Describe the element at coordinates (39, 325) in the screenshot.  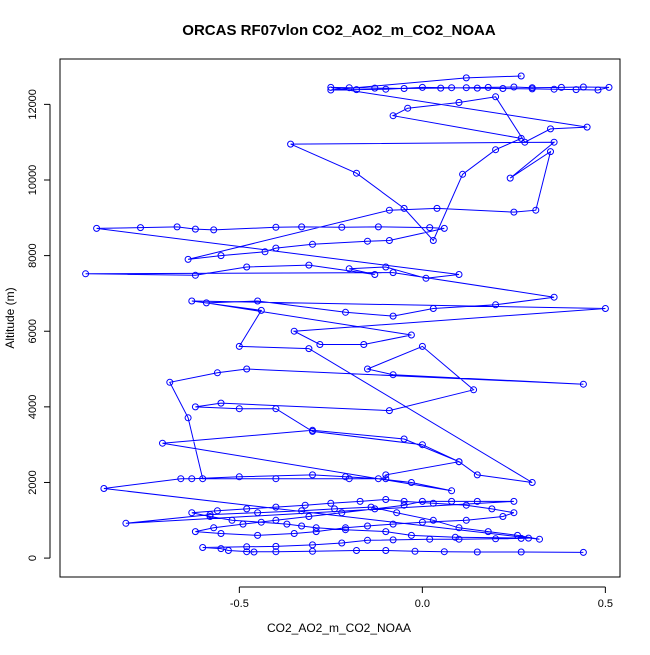
I see `y-axis: 0 2000 4000 6000 8000 10000 12000` at that location.